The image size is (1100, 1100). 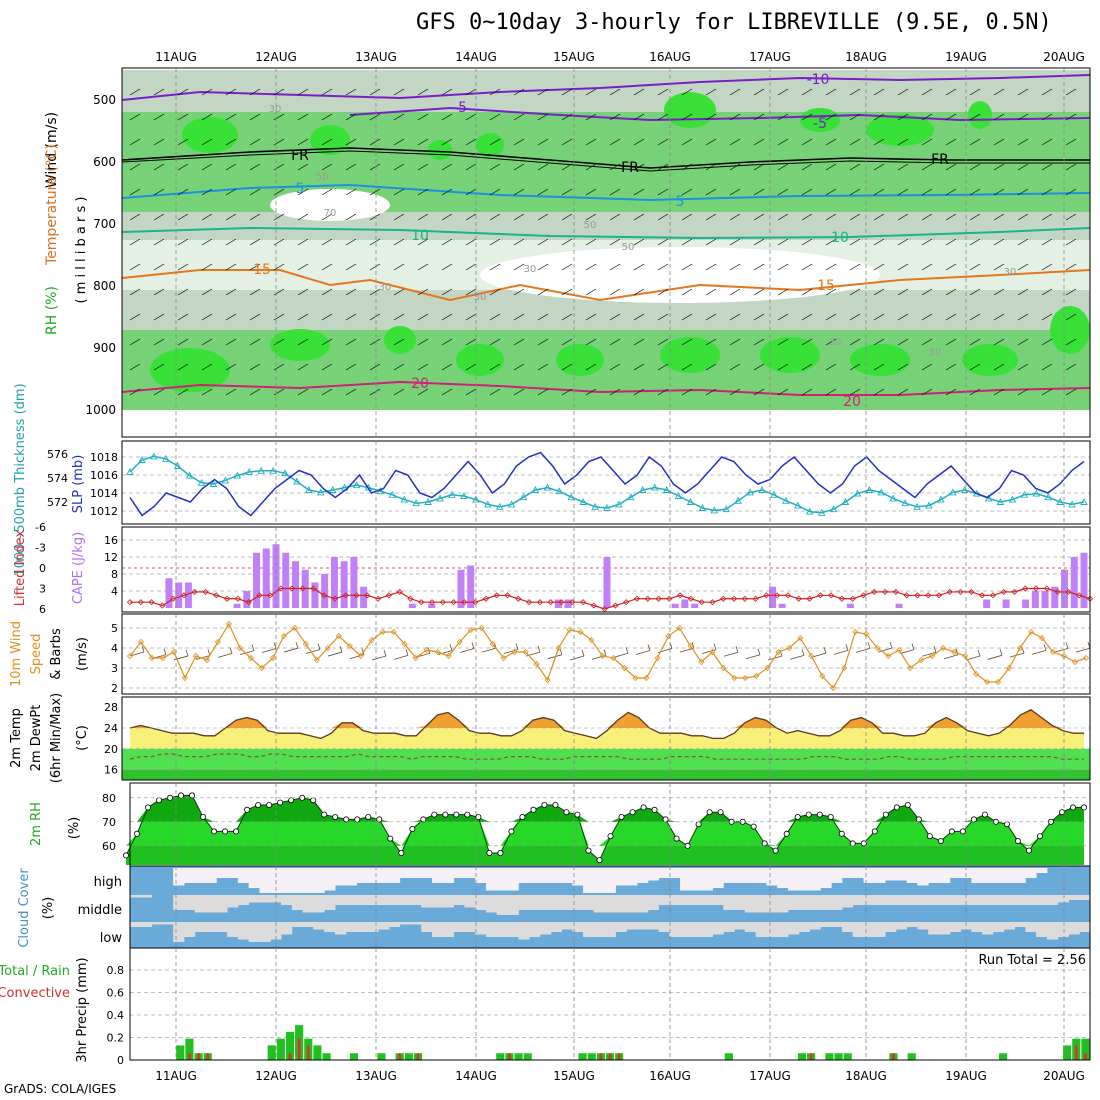 What do you see at coordinates (82, 738) in the screenshot?
I see `temp-ylabel-unit: (°C)` at bounding box center [82, 738].